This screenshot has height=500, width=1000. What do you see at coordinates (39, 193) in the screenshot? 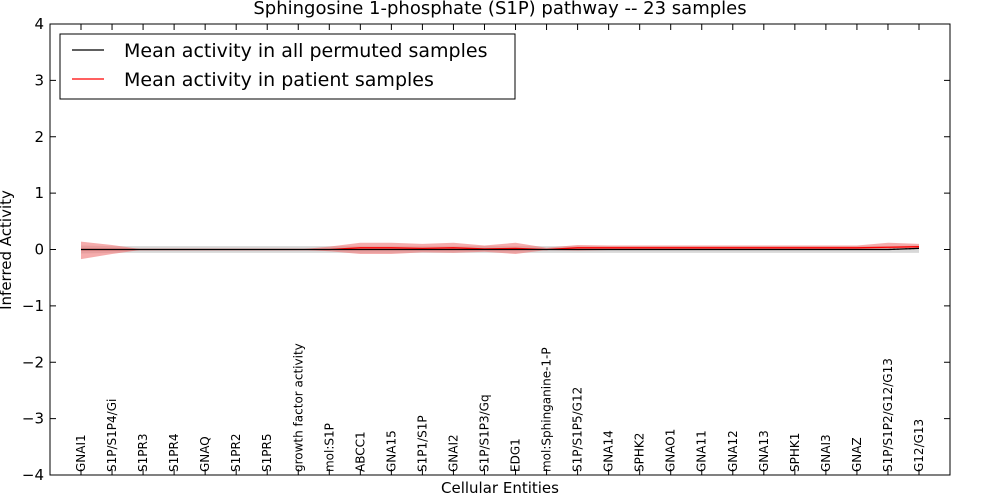
I see `y-tick-label: 1` at bounding box center [39, 193].